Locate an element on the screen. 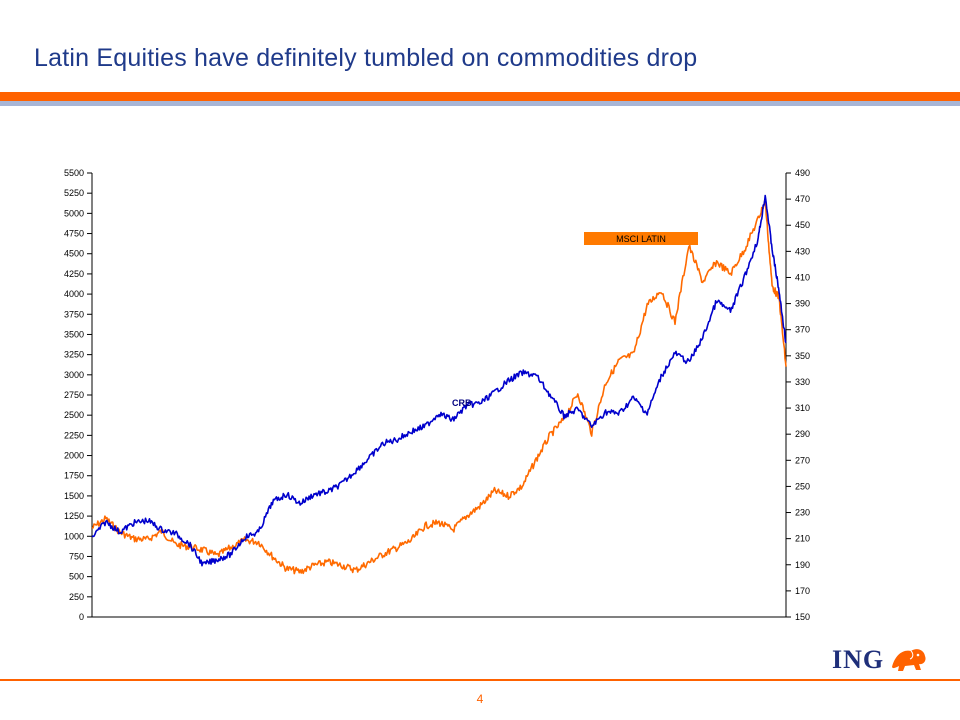 The height and width of the screenshot is (720, 960). legend-label-msci-latin: MSCI LATIN is located at coordinates (641, 239).